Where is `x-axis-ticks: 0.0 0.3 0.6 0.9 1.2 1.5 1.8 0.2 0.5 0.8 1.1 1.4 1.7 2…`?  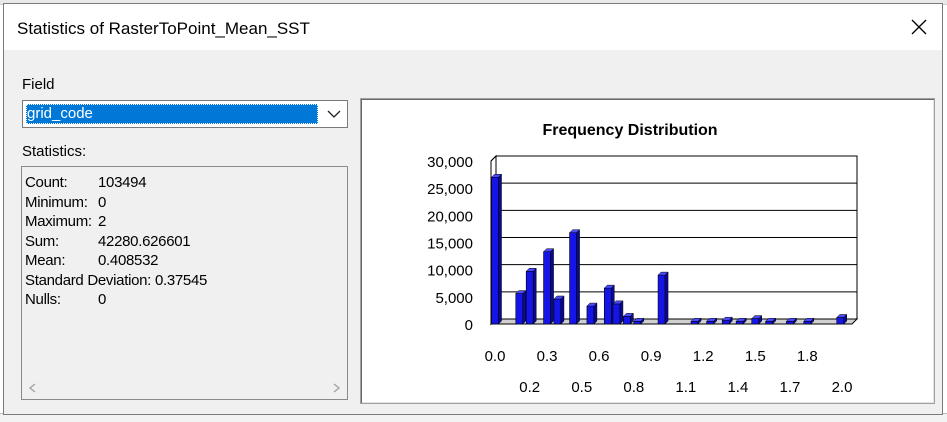
x-axis-ticks: 0.0 0.3 0.6 0.9 1.2 1.5 1.8 0.2 0.5 0.8 1.1 1.4 1.7 2… is located at coordinates (669, 372).